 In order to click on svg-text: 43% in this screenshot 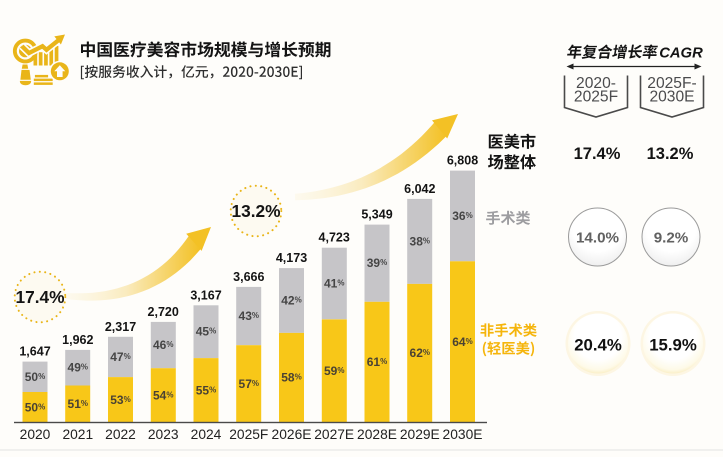, I will do `click(249, 316)`.